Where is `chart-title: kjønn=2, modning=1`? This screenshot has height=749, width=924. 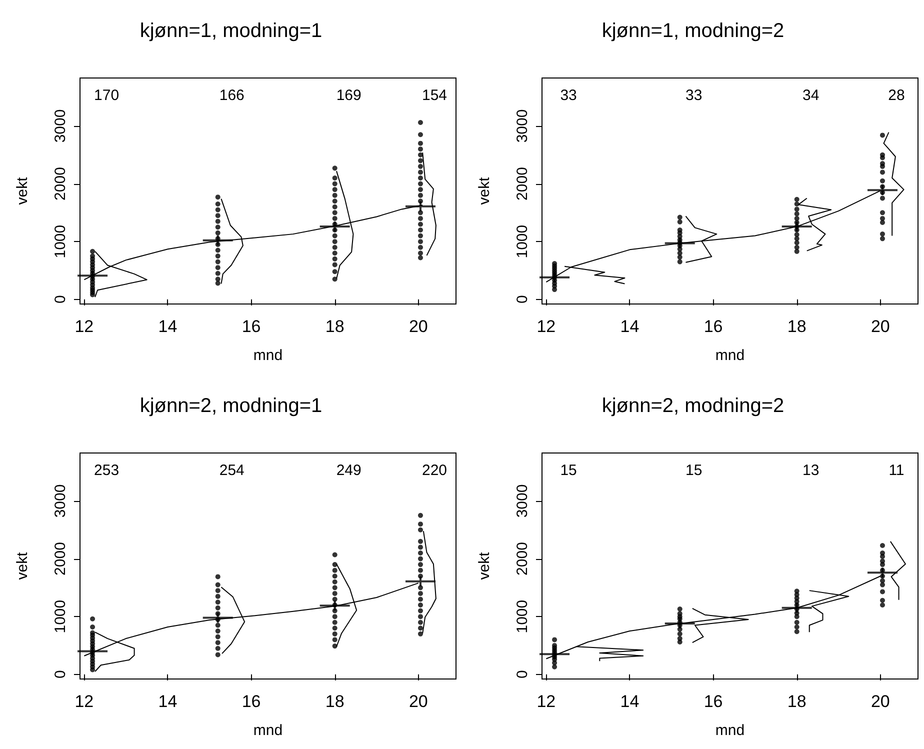 chart-title: kjønn=2, modning=1 is located at coordinates (231, 405).